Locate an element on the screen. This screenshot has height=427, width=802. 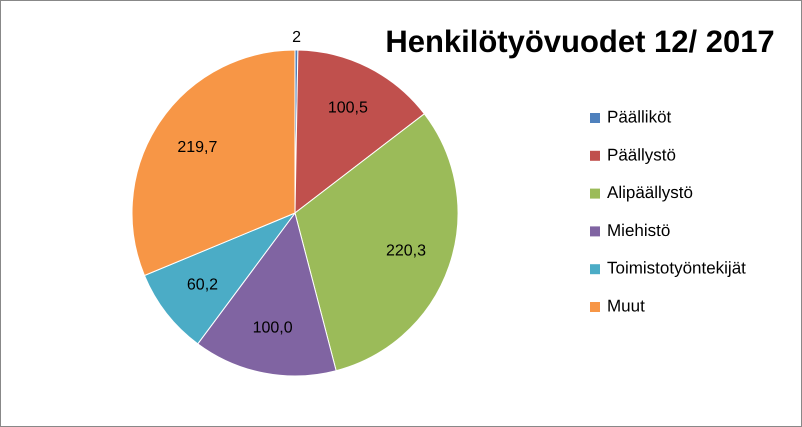
data-label: 220,3 is located at coordinates (406, 251).